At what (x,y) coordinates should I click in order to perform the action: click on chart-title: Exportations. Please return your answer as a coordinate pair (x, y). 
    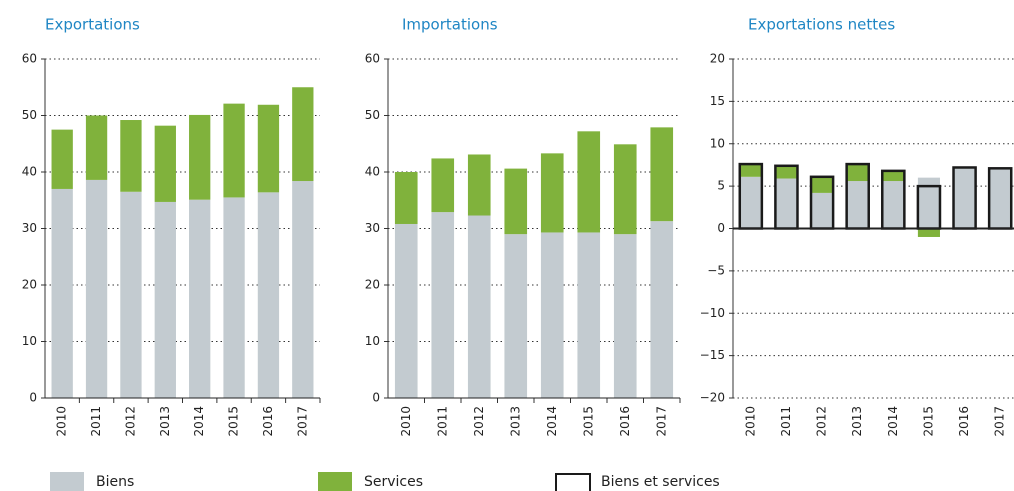
    Looking at the image, I should click on (92, 25).